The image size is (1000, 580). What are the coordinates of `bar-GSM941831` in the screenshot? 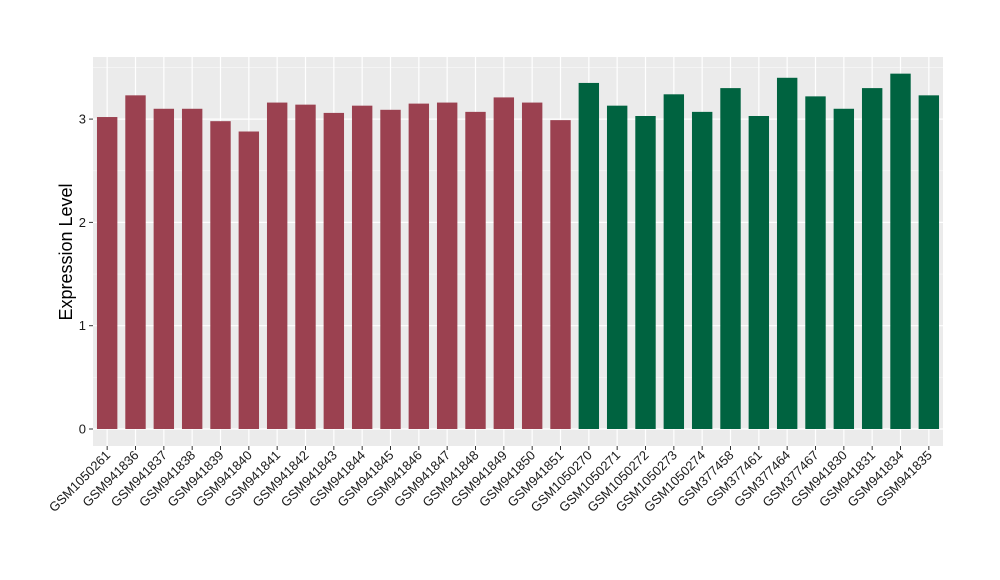 It's located at (872, 259).